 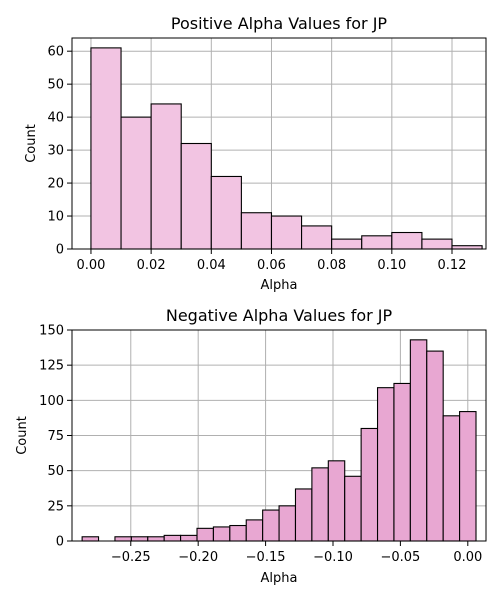 I want to click on x-tick-label: −0.25, so click(x=131, y=557).